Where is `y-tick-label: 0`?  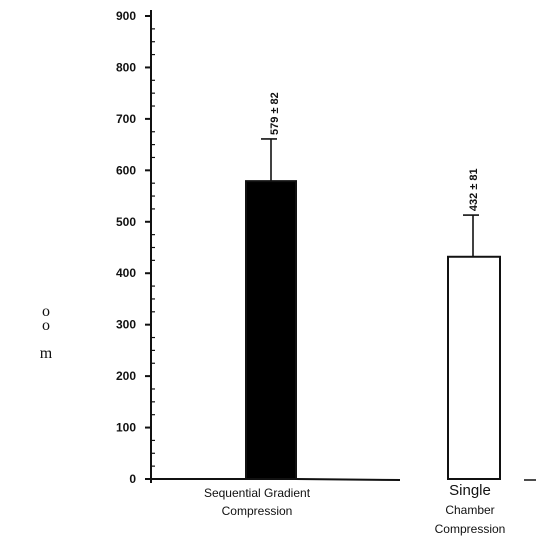
y-tick-label: 0 is located at coordinates (132, 479).